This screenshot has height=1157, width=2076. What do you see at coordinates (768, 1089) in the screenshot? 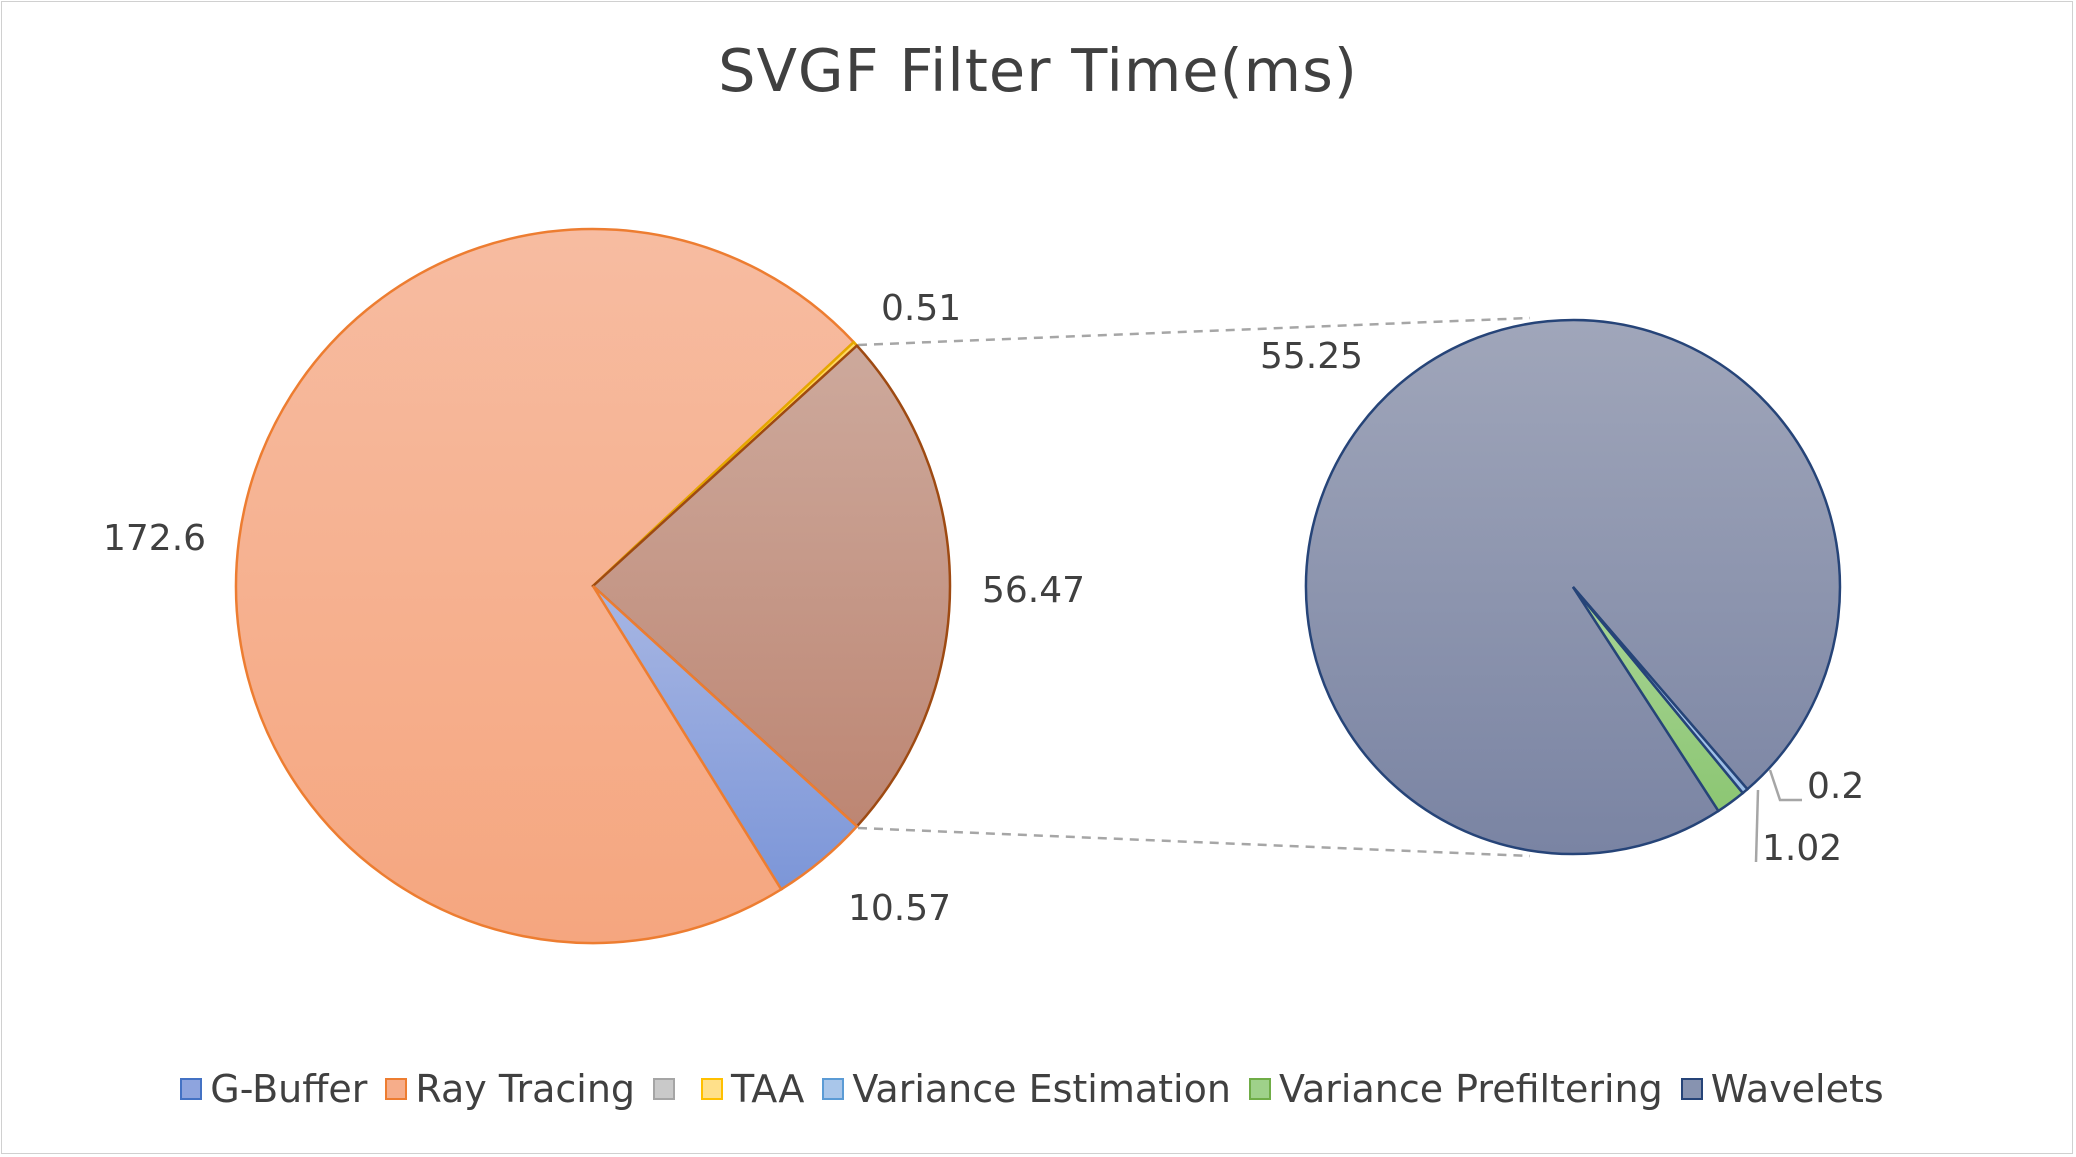
I see `legend-label: TAA` at bounding box center [768, 1089].